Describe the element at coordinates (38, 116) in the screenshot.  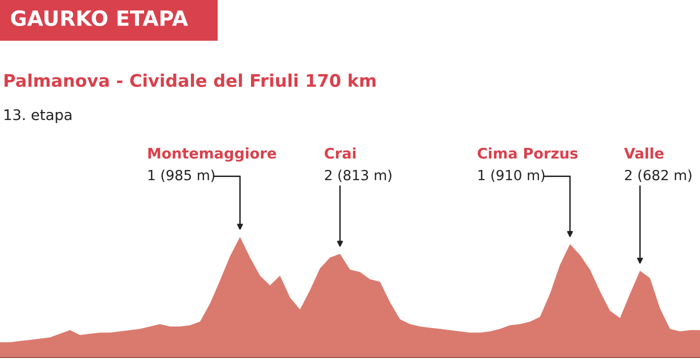
I see `text: 13. etapa` at that location.